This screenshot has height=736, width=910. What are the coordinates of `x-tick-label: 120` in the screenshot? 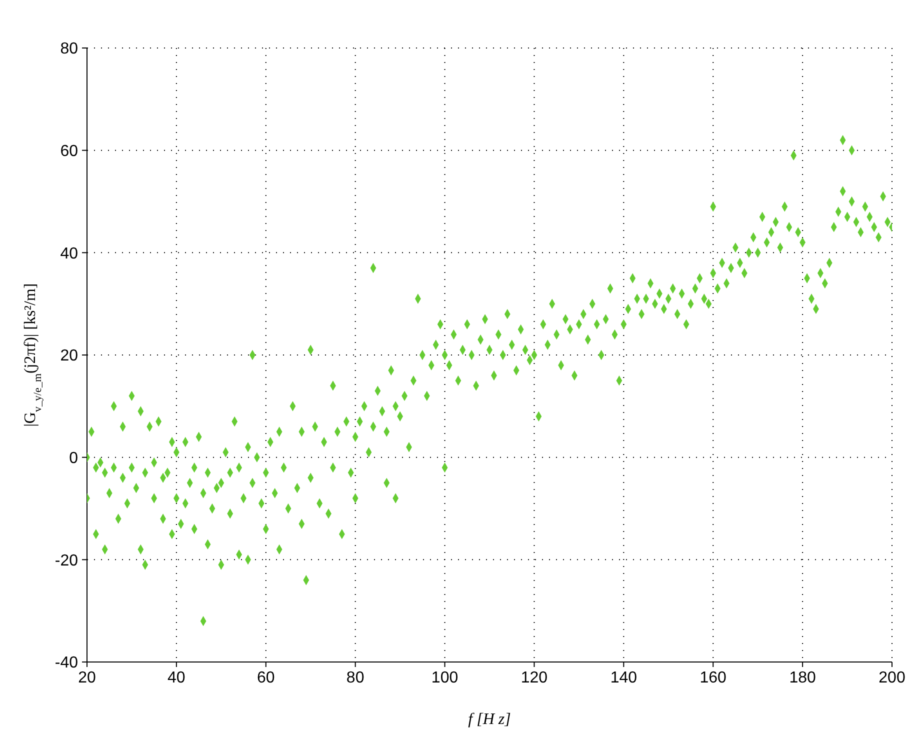 It's located at (534, 677).